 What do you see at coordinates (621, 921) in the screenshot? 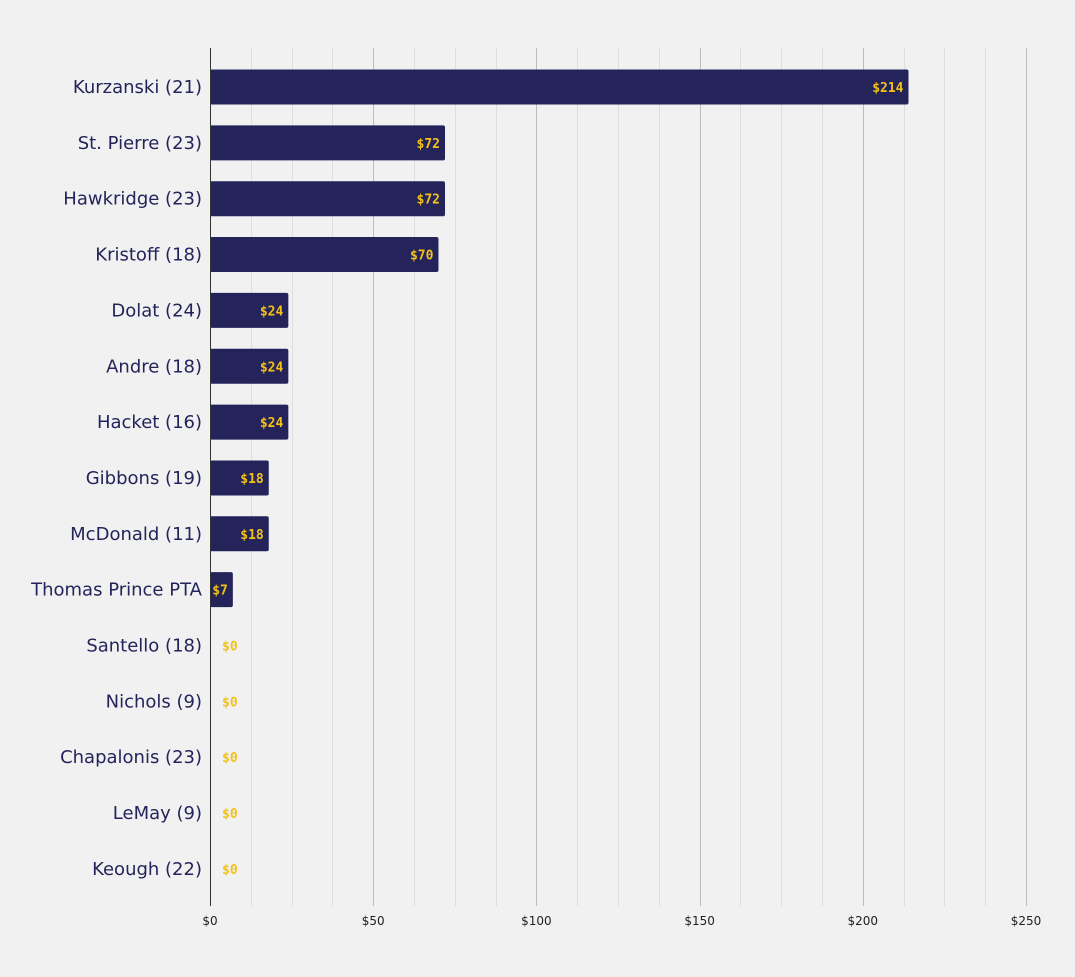
I see `x-tick-labels: $0 $50 $100 $150 $200 $250` at bounding box center [621, 921].